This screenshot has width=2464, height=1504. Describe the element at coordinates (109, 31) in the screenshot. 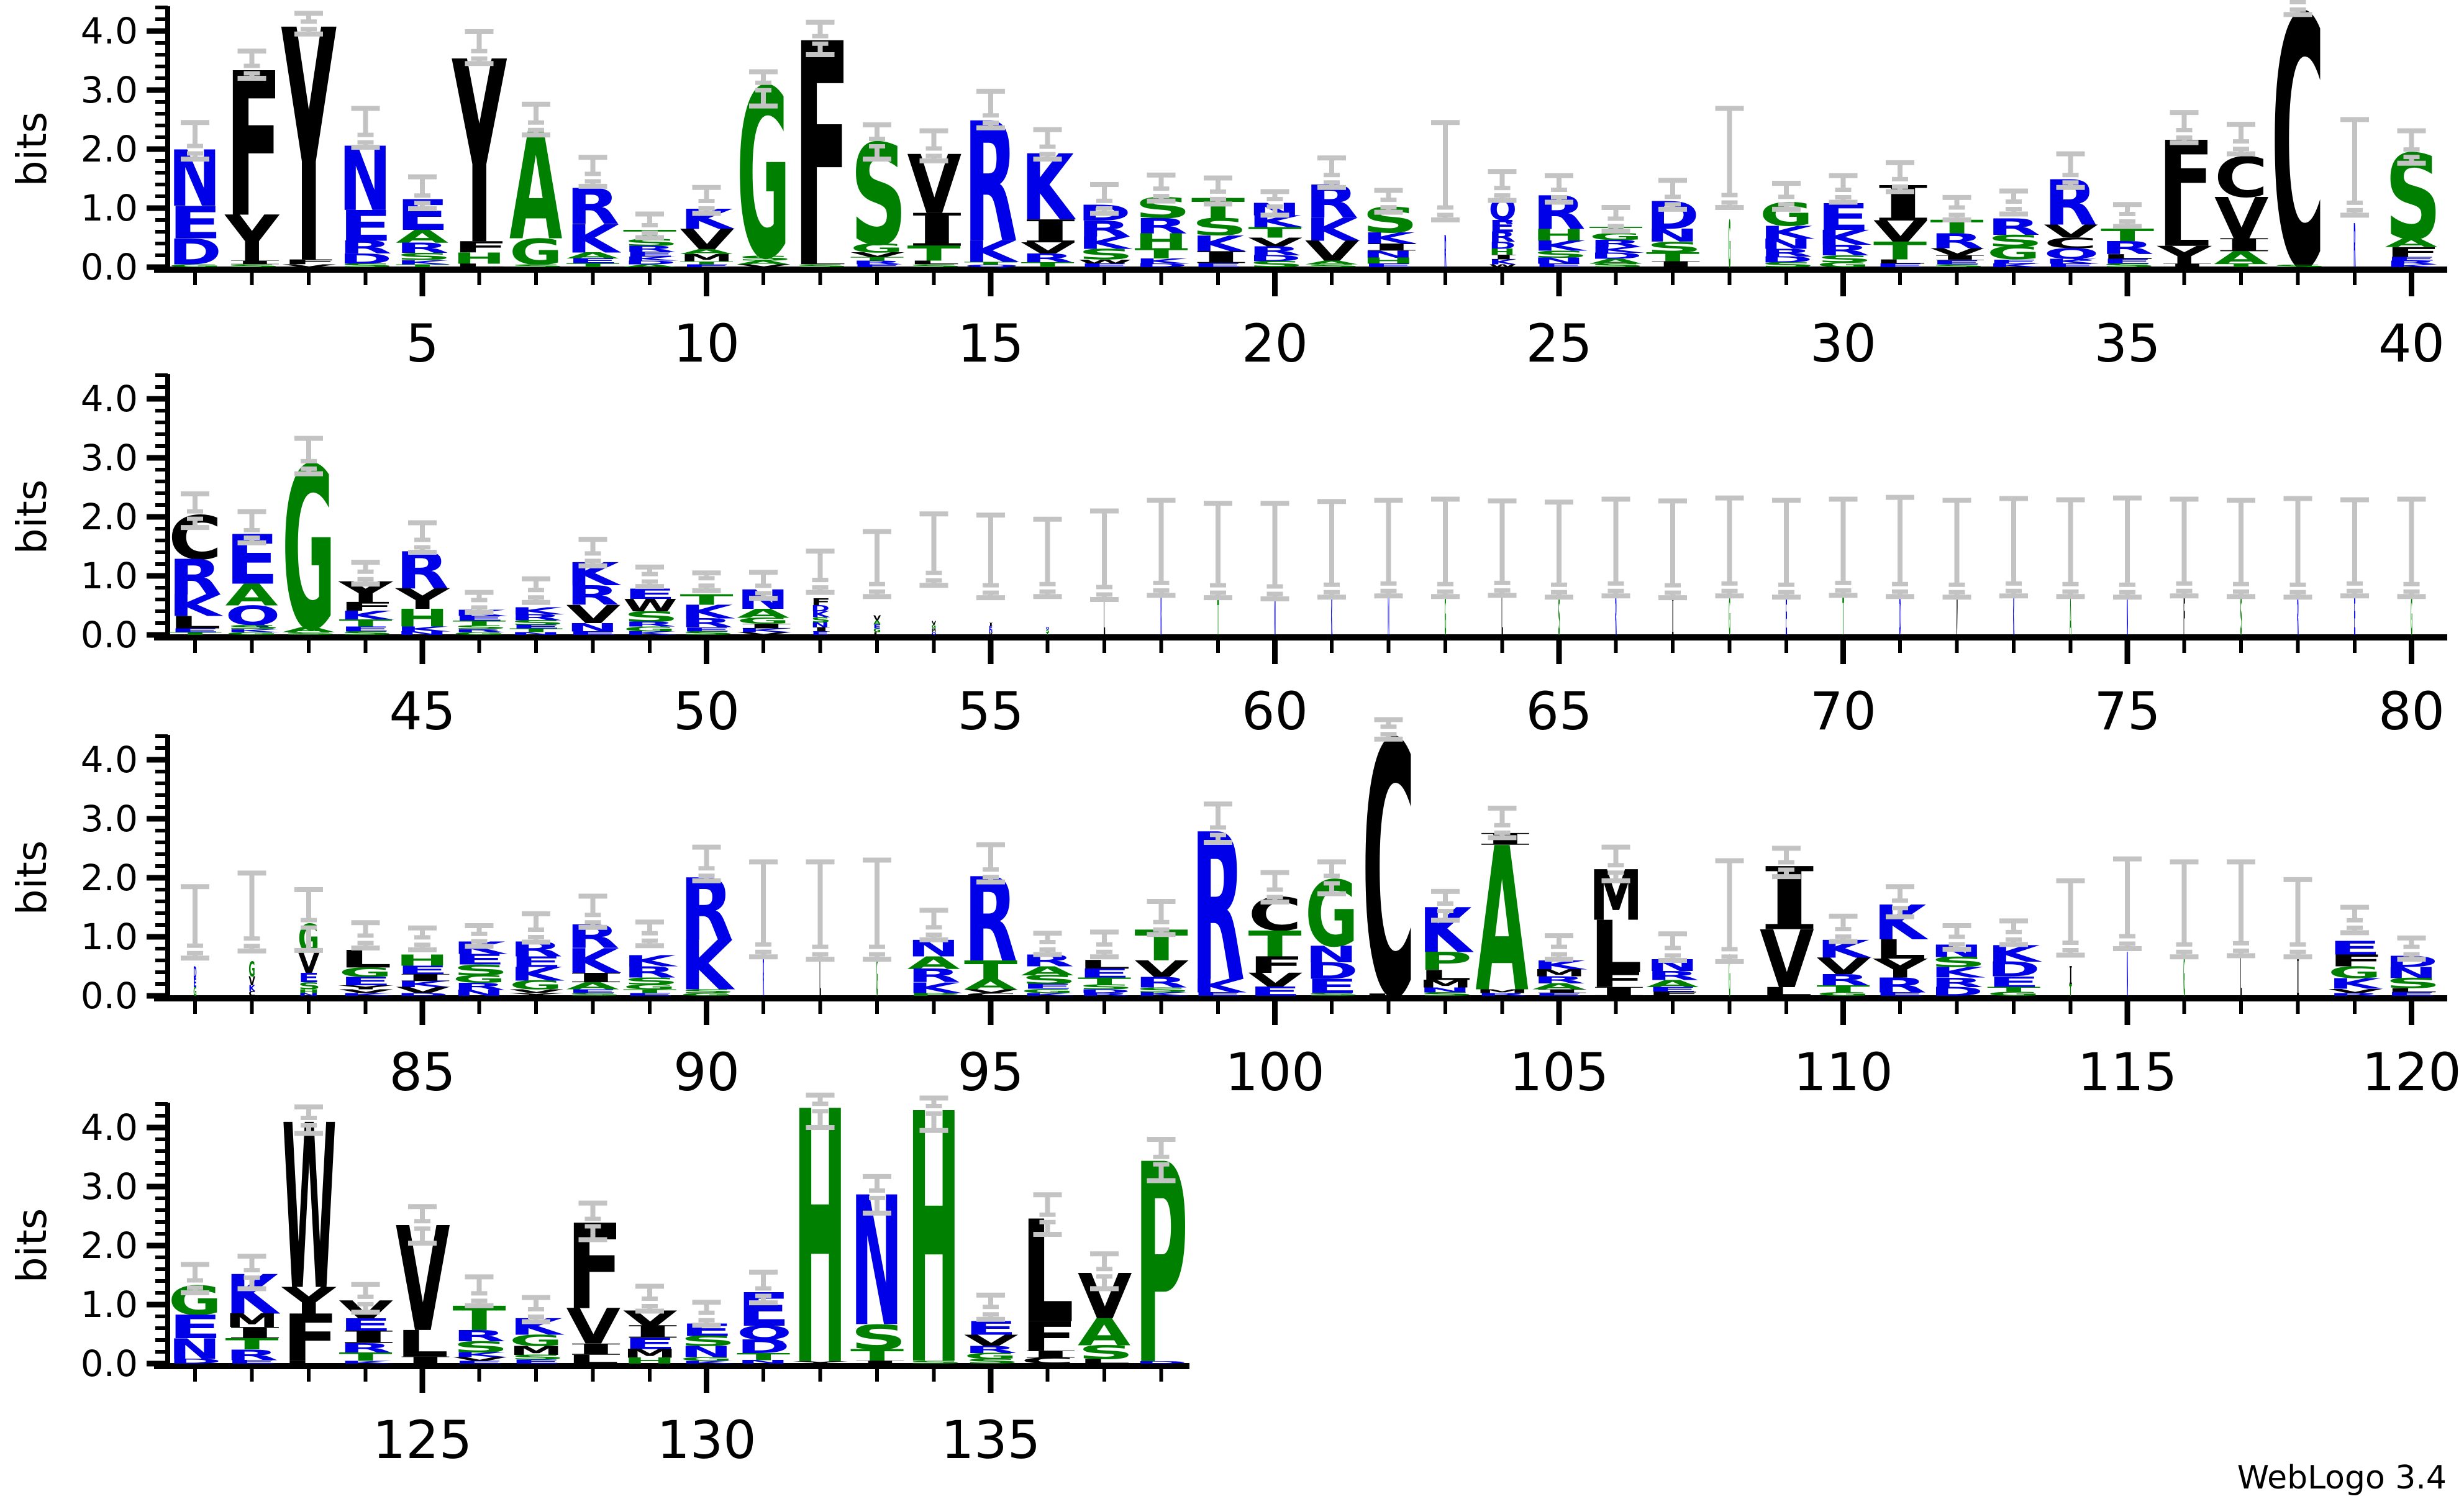

I see `y-tick-label: 4.0` at that location.